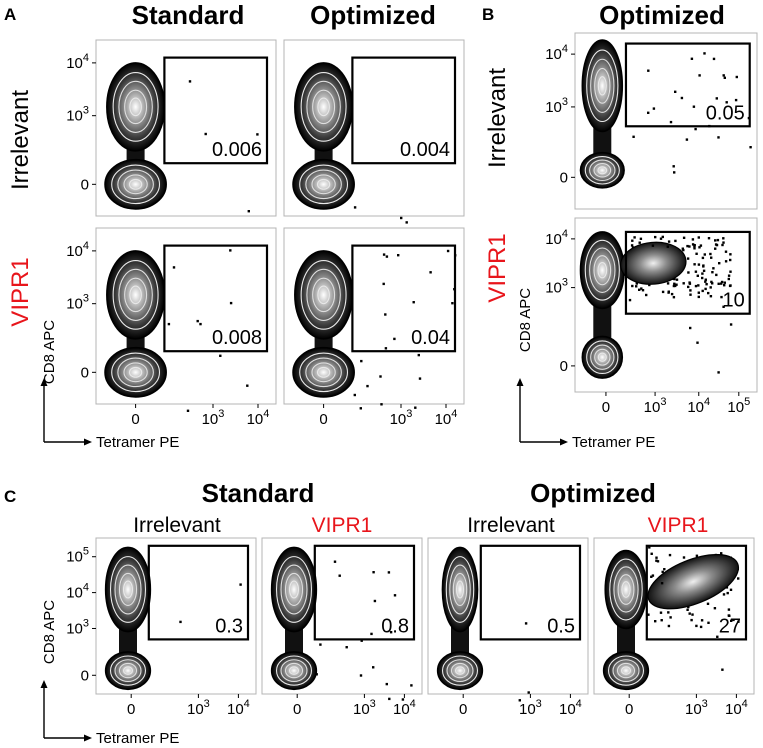  What do you see at coordinates (738, 406) in the screenshot?
I see `x-tick-label: 10⁵` at bounding box center [738, 406].